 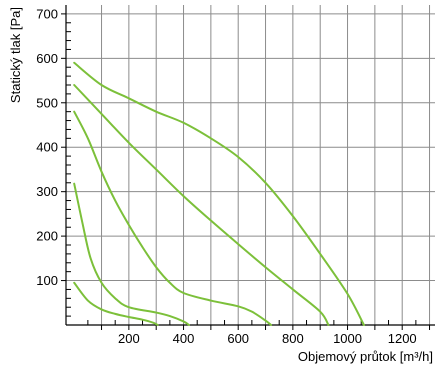 I want to click on x-tick-label: 400, so click(x=184, y=338).